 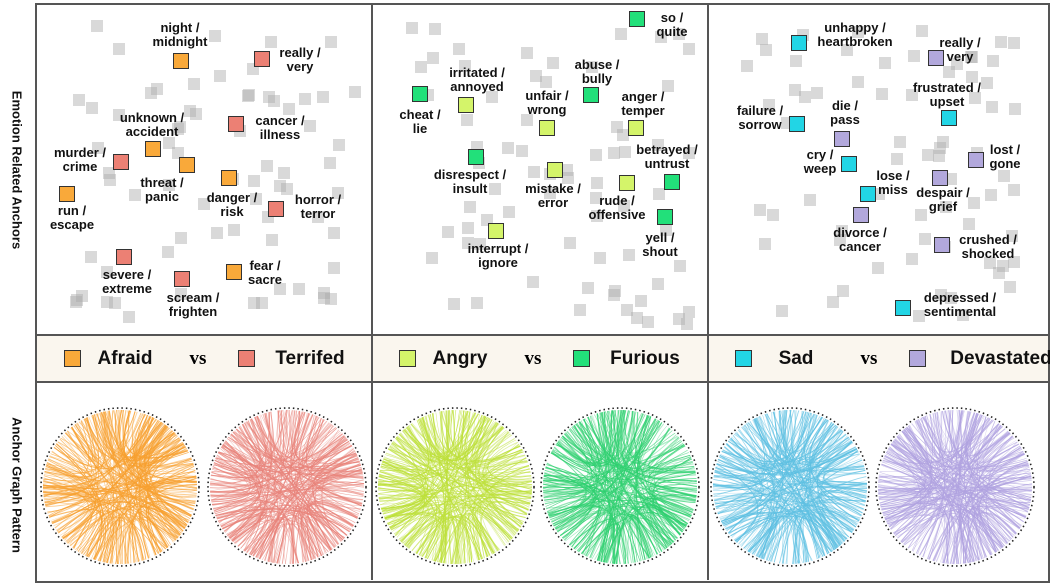 I want to click on anchor-label: night / midnight, so click(x=180, y=34).